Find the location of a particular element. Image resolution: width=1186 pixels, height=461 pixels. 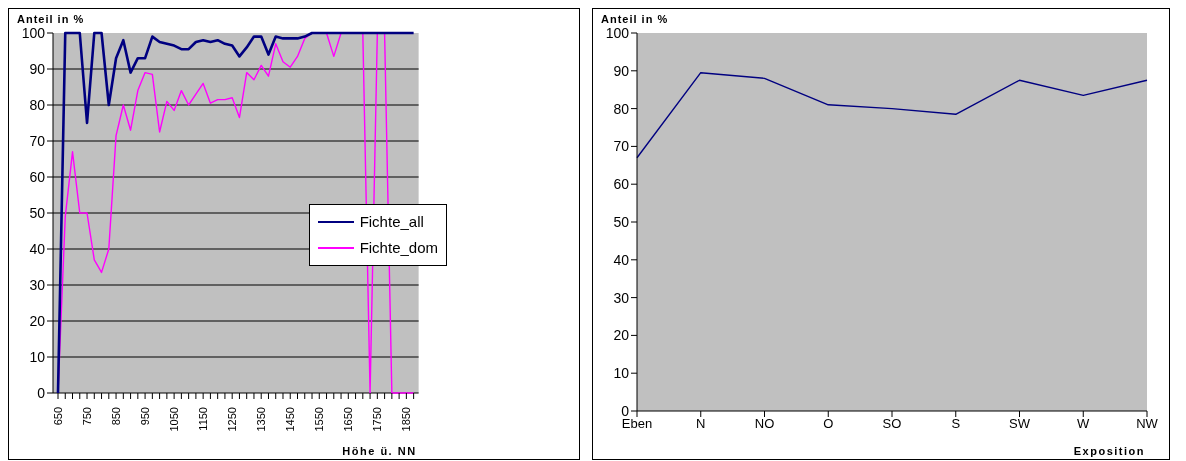

x-tick-label: S is located at coordinates (956, 424).